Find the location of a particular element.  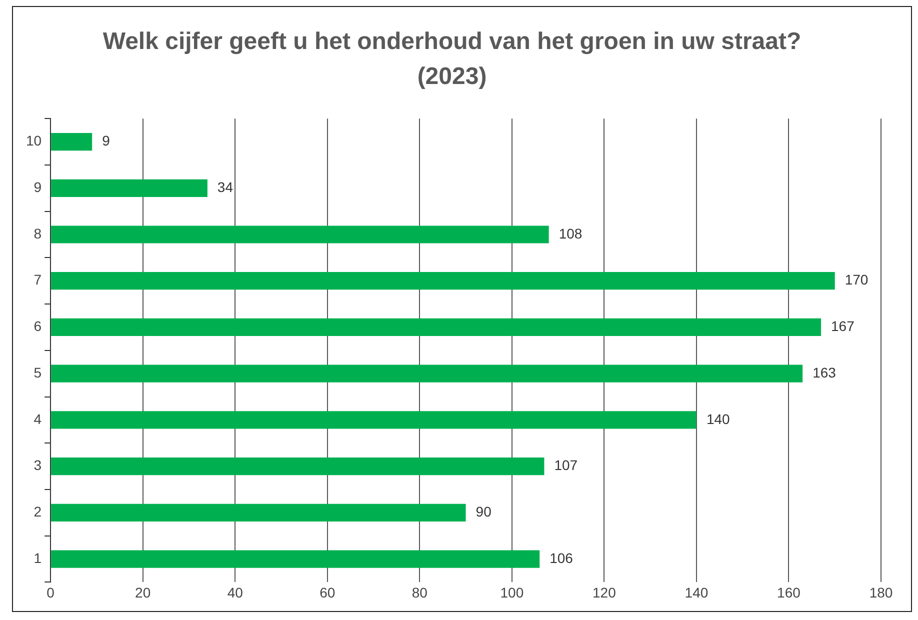

y-tick-label: 2 is located at coordinates (38, 512).